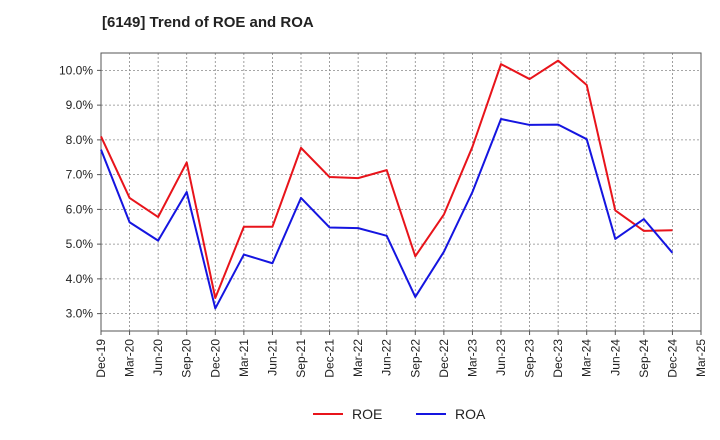  Describe the element at coordinates (208, 22) in the screenshot. I see `chart-title: [6149] Trend of ROE and ROA` at that location.